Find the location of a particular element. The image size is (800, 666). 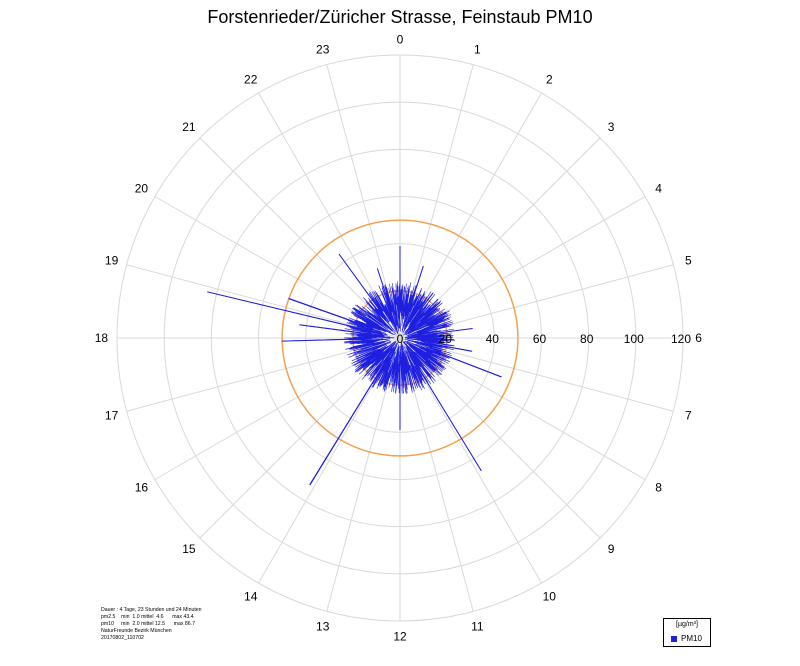

hour-label: 23 is located at coordinates (323, 50).